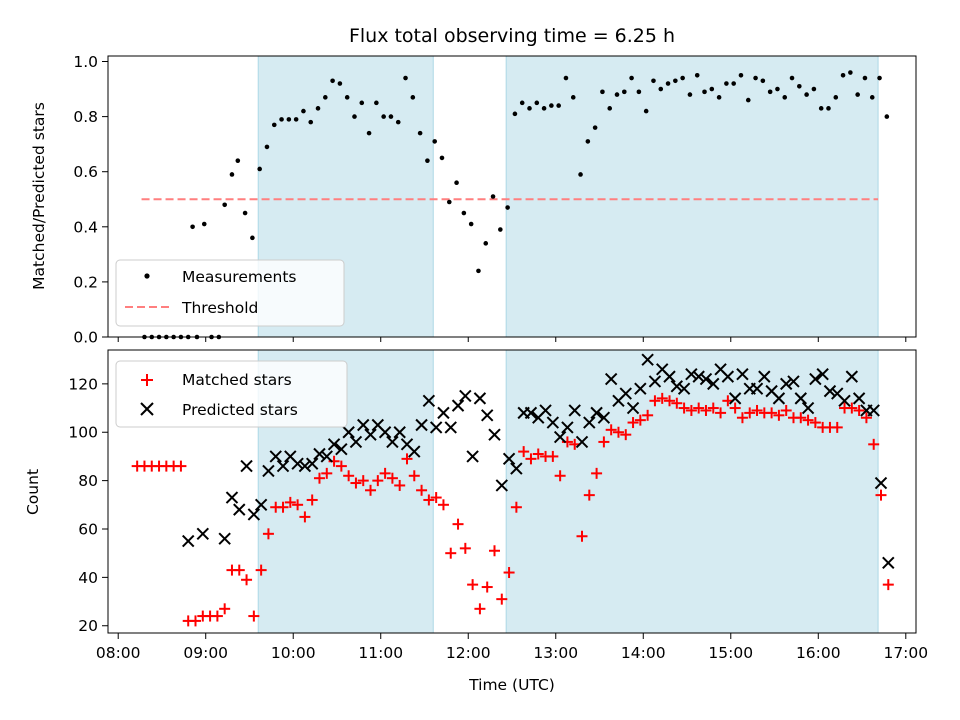 The height and width of the screenshot is (720, 960). Describe the element at coordinates (230, 293) in the screenshot. I see `top-legend-box` at that location.